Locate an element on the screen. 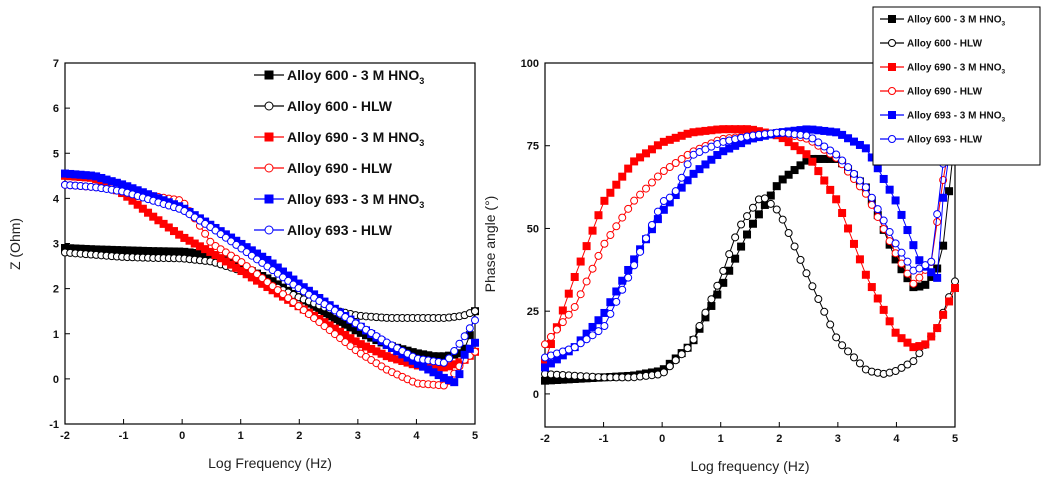  y-axis-title-left: Z (Ohm) is located at coordinates (15, 244).